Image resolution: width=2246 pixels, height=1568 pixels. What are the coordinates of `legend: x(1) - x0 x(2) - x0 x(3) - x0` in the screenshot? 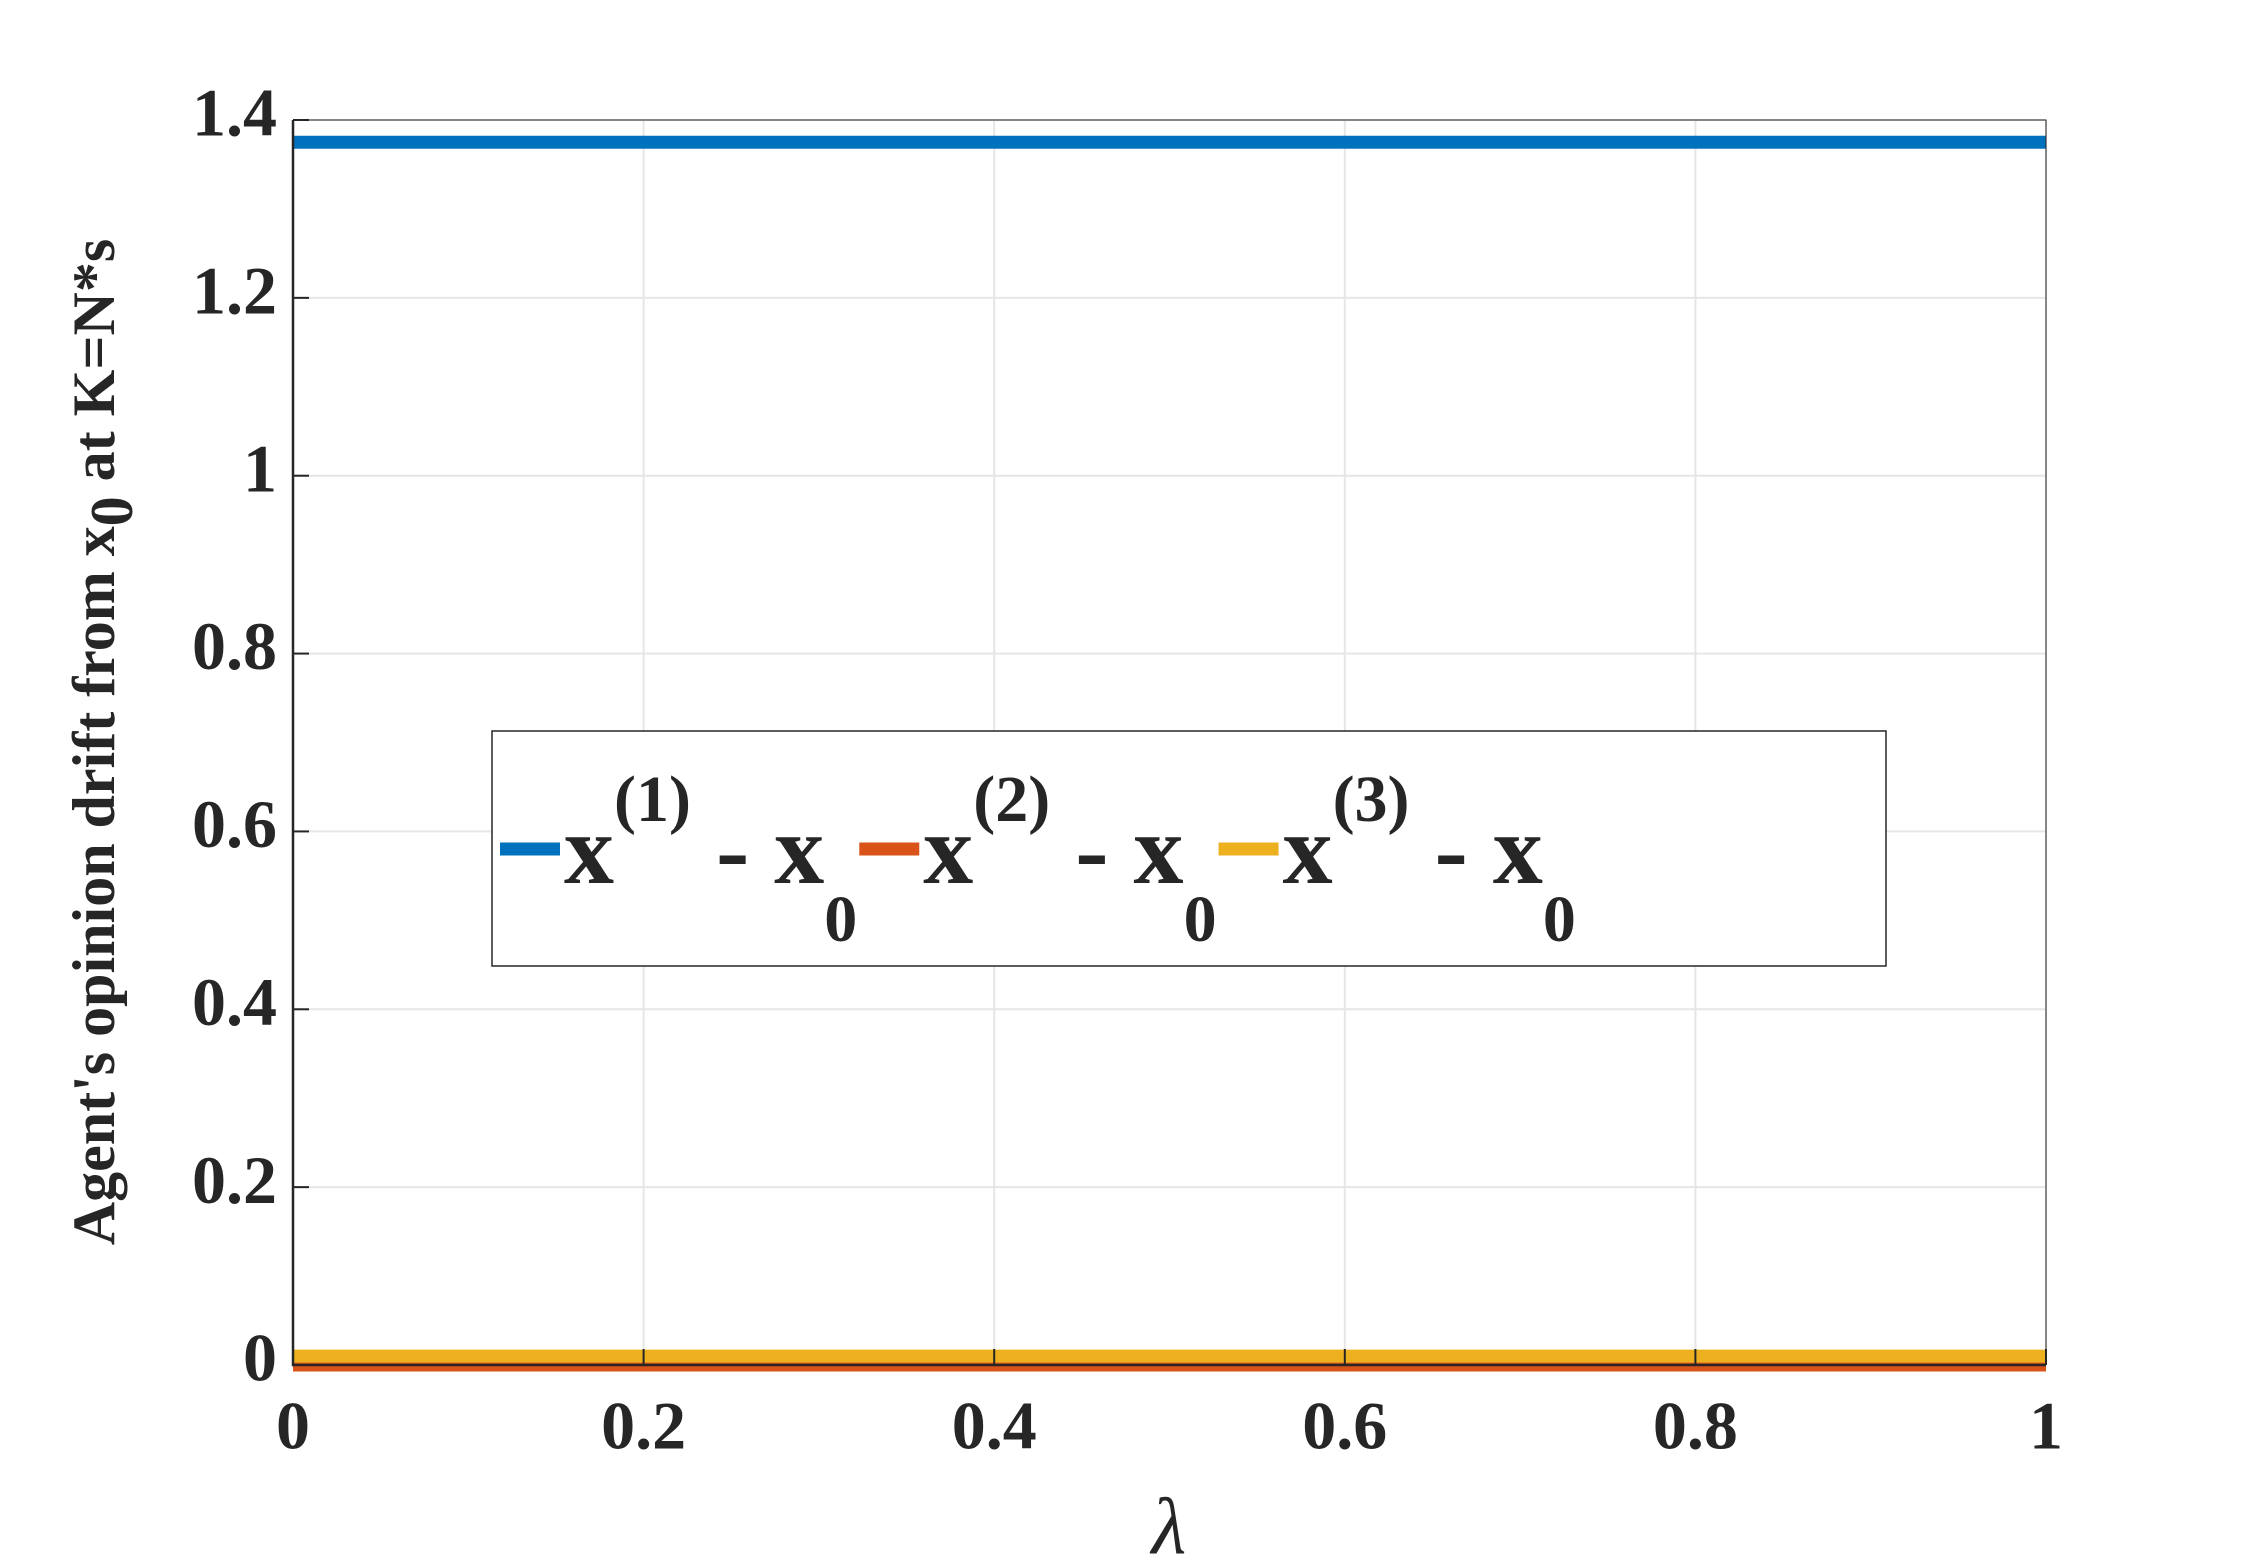 It's located at (1189, 848).